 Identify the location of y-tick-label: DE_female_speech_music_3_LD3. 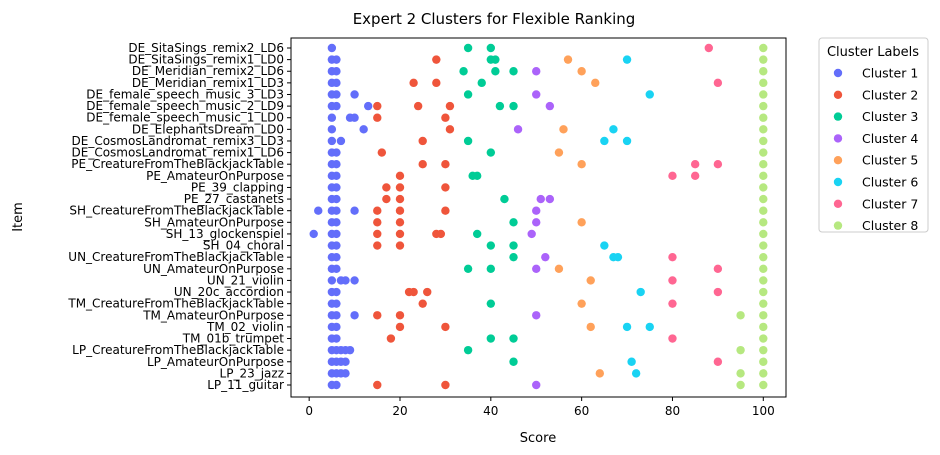
(185, 94).